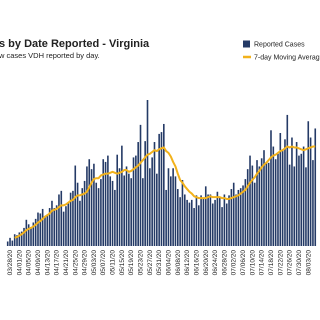 The width and height of the screenshot is (320, 320). I want to click on x-tick-label: 04/09/20, so click(38, 263).